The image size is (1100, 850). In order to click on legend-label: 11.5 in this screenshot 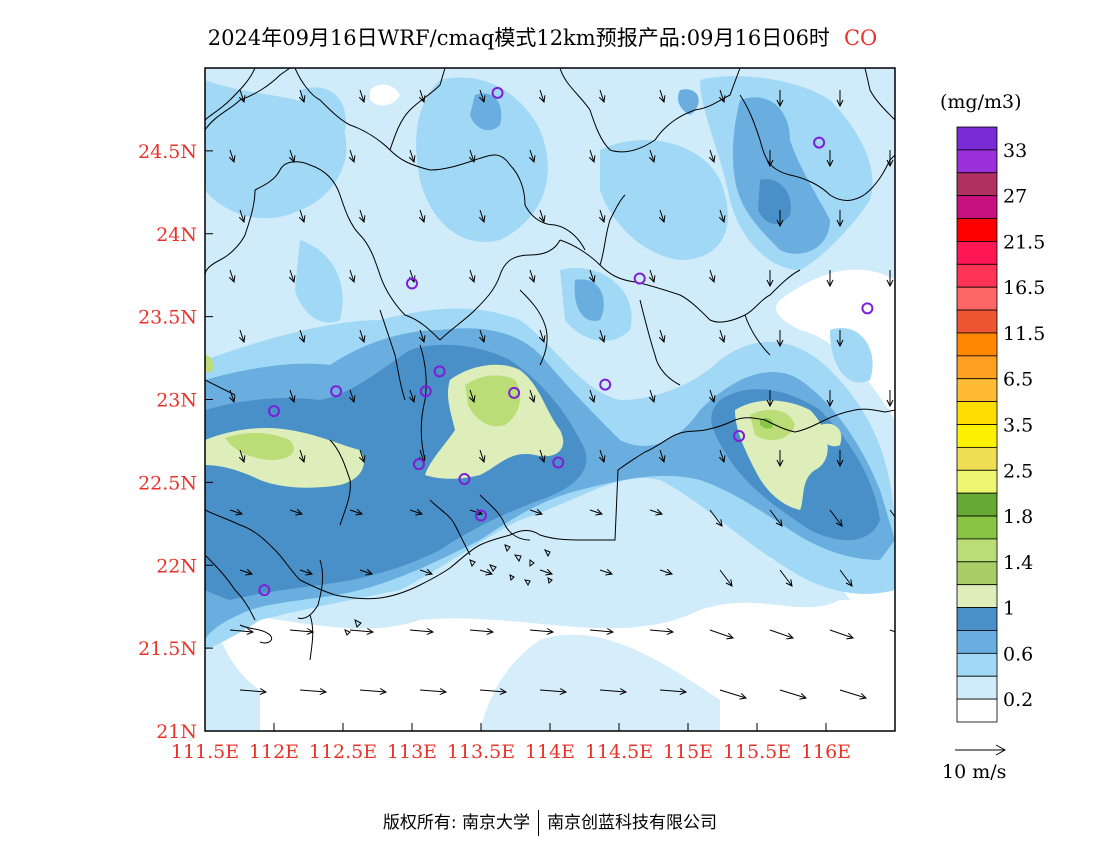, I will do `click(1024, 334)`.